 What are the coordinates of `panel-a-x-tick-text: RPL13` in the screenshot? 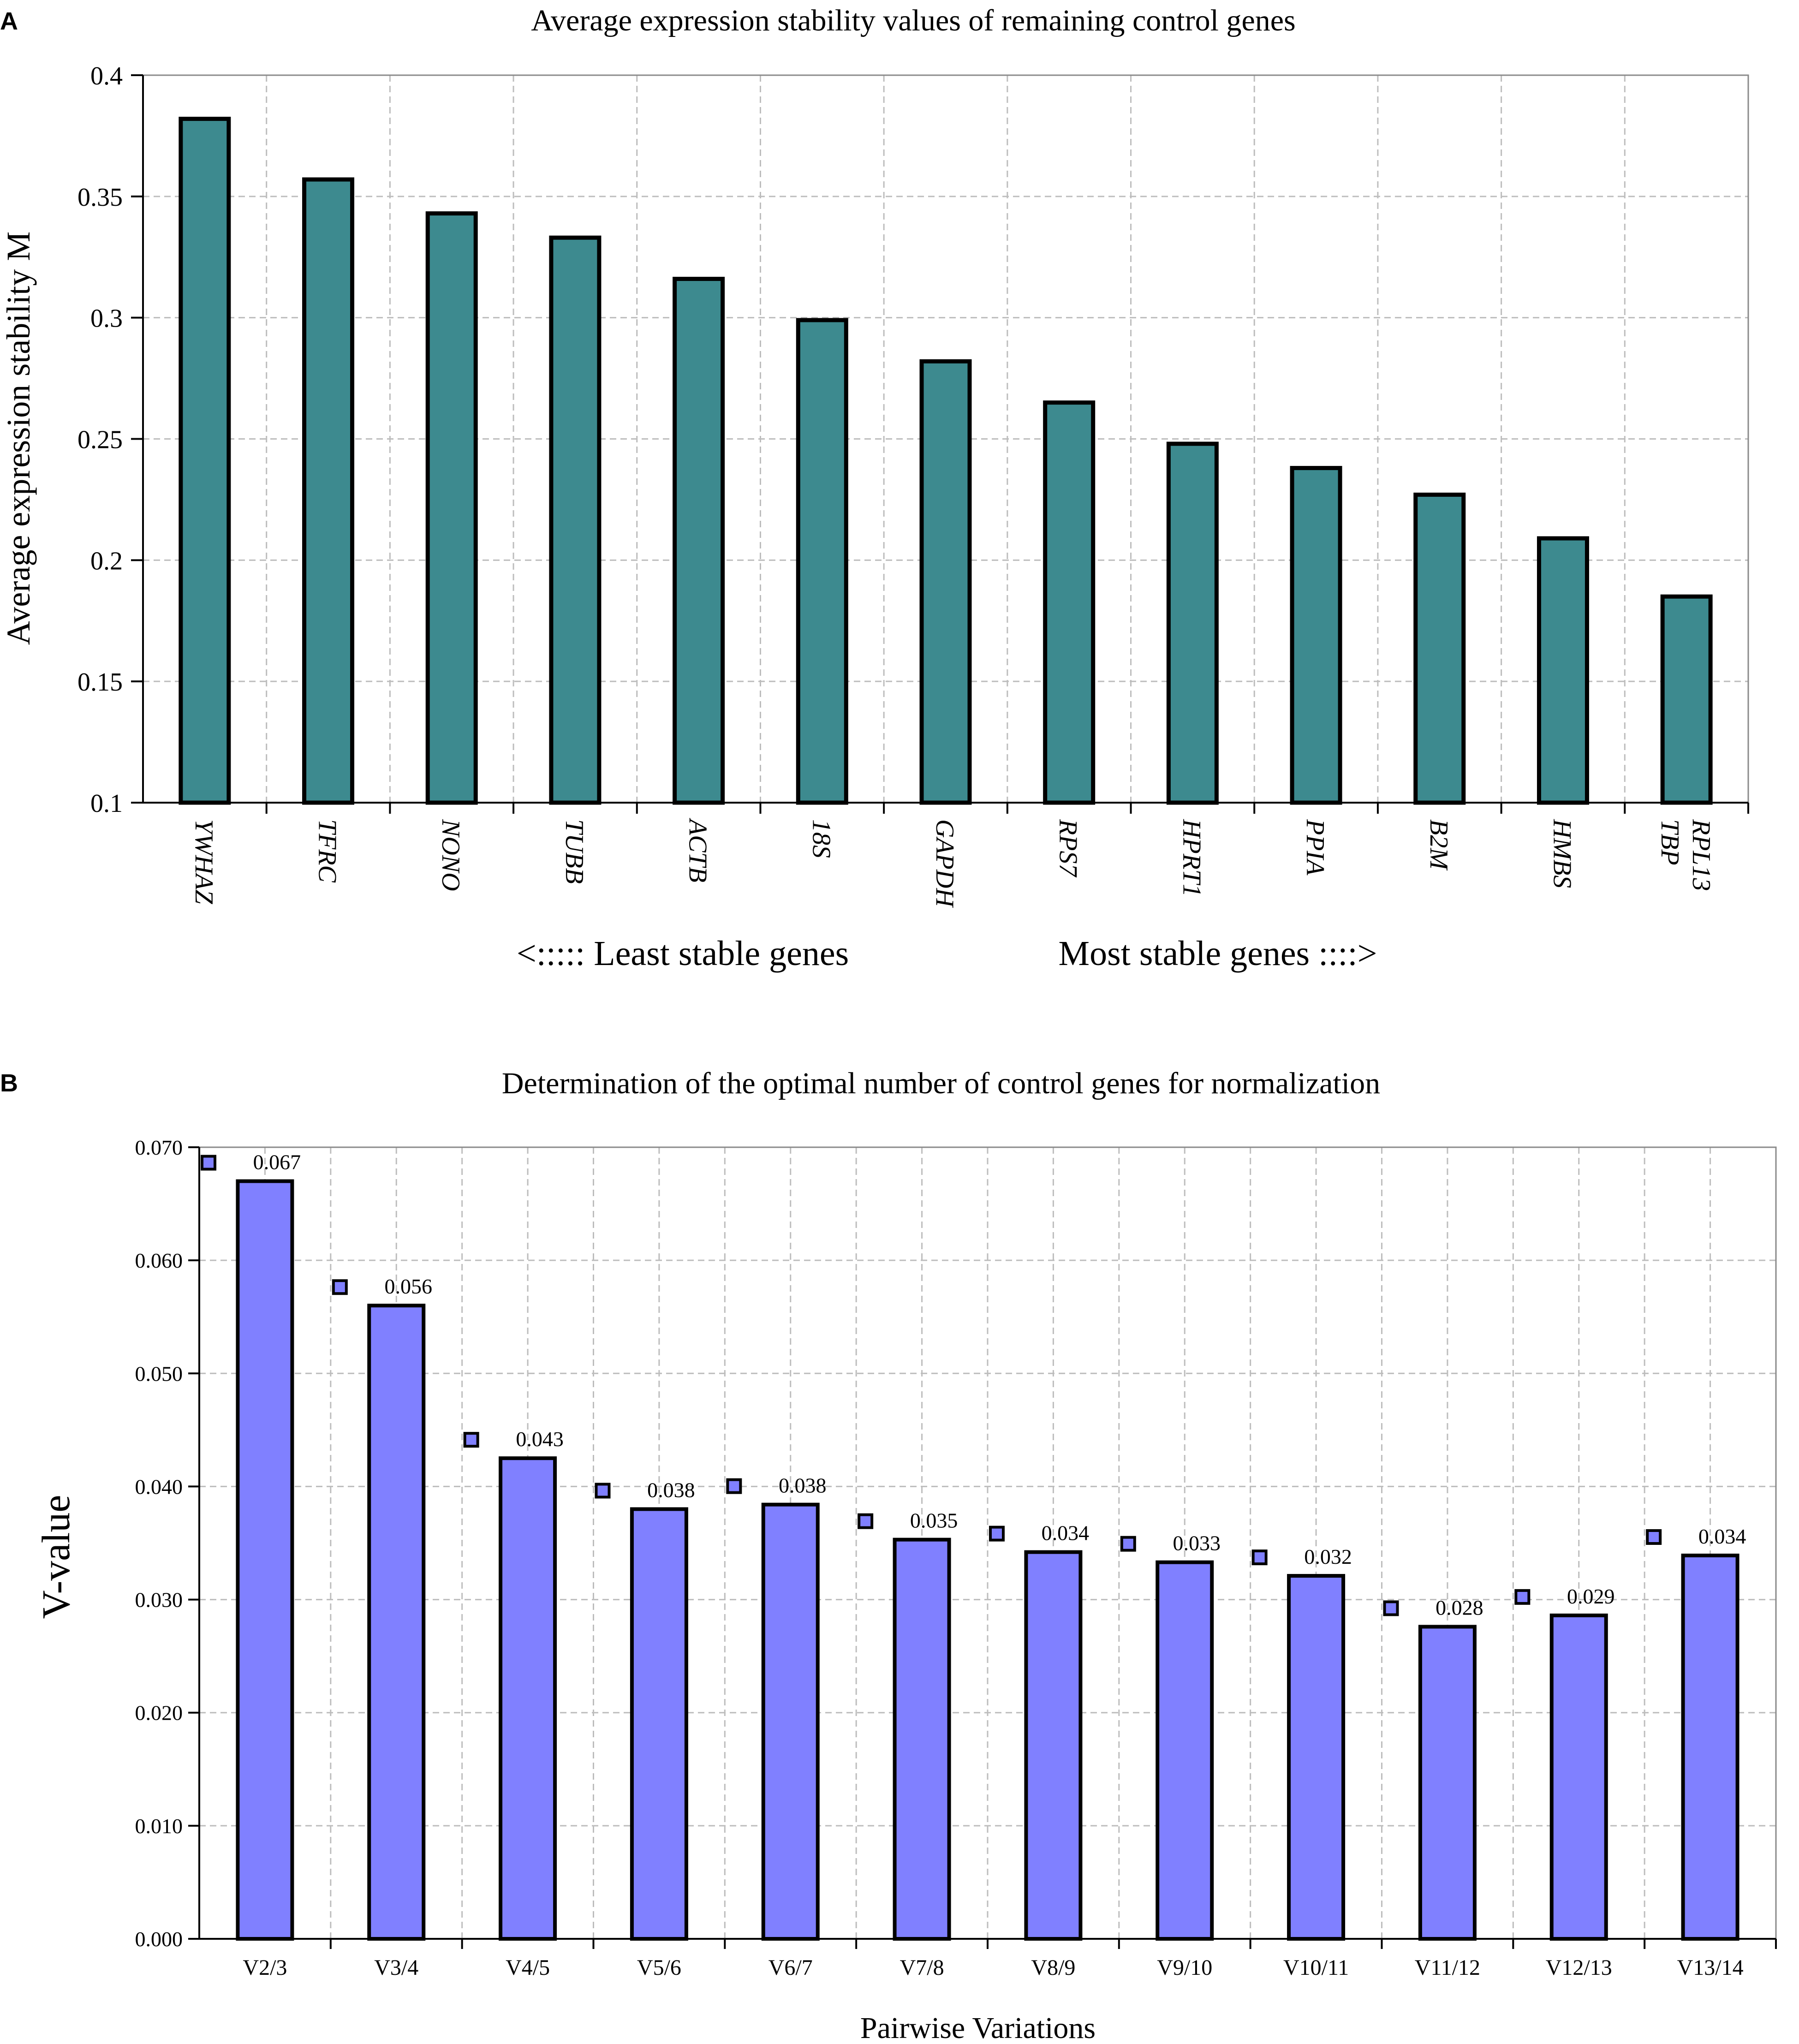 It's located at (1701, 855).